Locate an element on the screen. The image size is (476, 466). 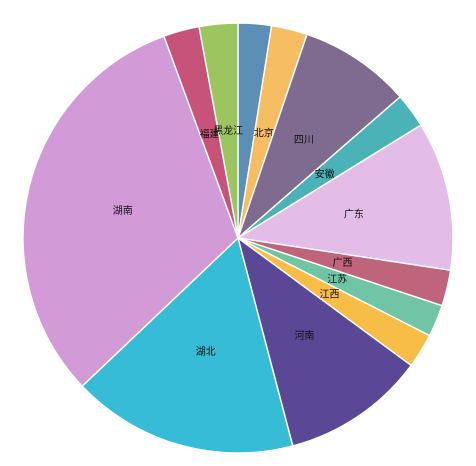
pie-label-9: 湖北 is located at coordinates (206, 352).